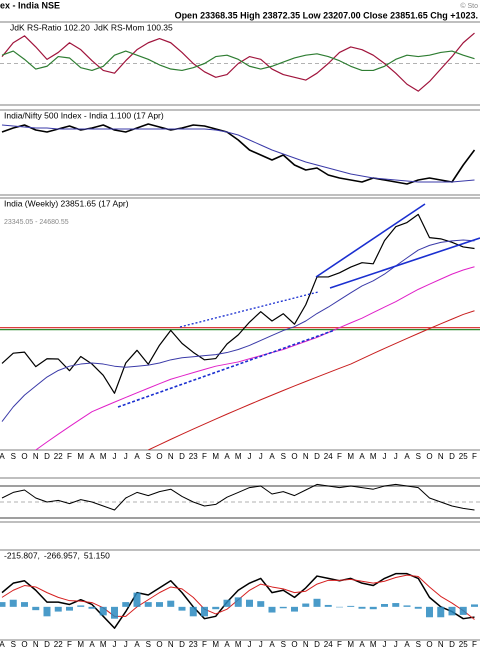 The width and height of the screenshot is (480, 650). I want to click on legend-entry: -215.807,, so click(22, 555).